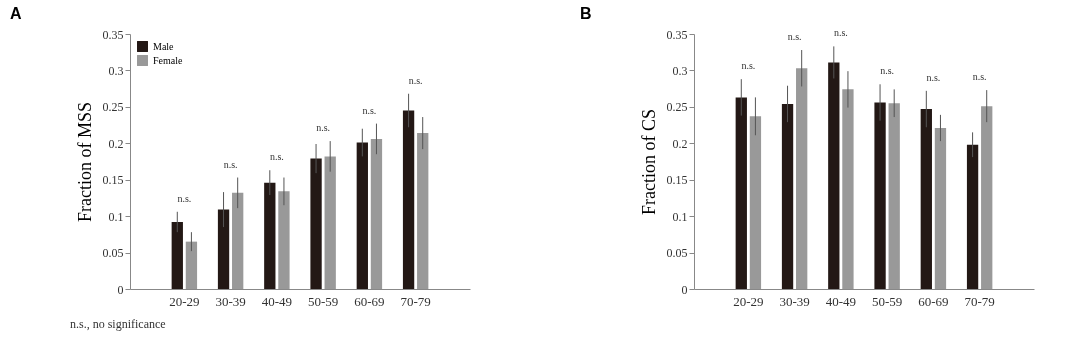 This screenshot has height=340, width=1080. Describe the element at coordinates (118, 324) in the screenshot. I see `text: n.s., no significance` at that location.